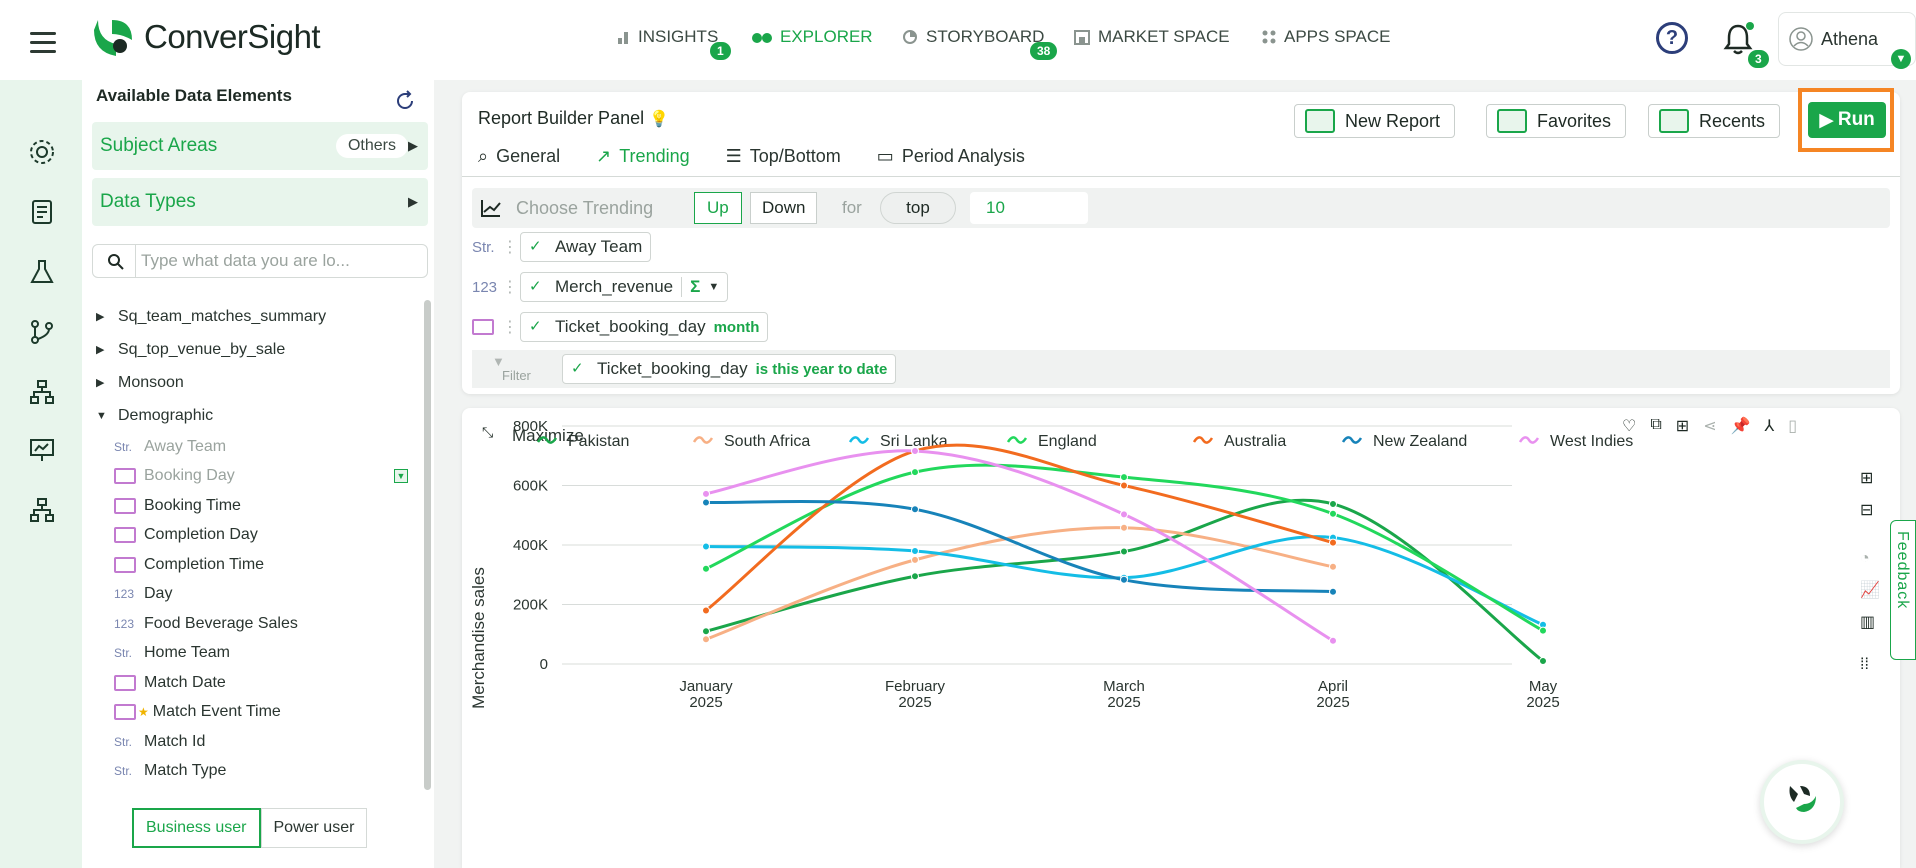  Describe the element at coordinates (100, 317) in the screenshot. I see `caret-right-icon: ▶` at that location.